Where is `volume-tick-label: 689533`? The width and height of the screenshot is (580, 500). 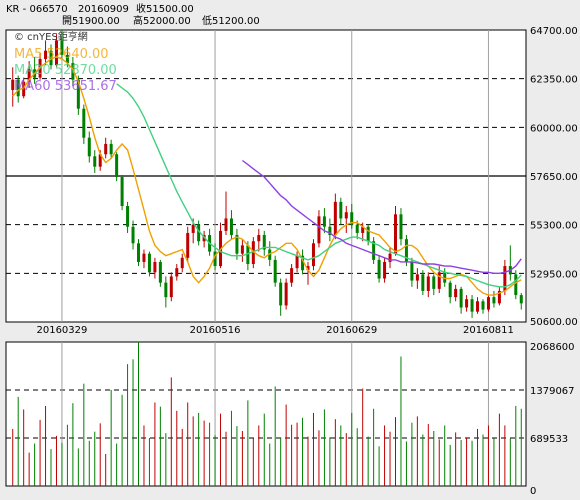 volume-tick-label: 689533 is located at coordinates (549, 439).